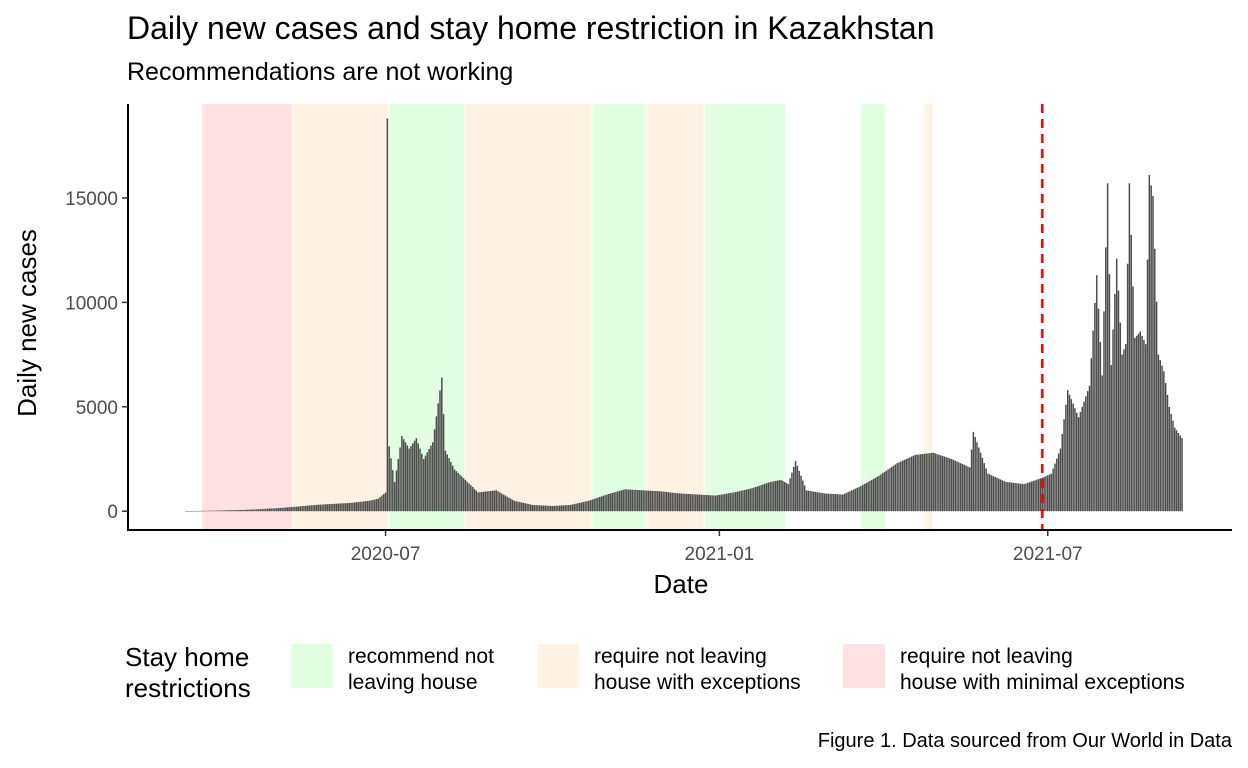  What do you see at coordinates (91, 303) in the screenshot?
I see `y-tick-label: 10000` at bounding box center [91, 303].